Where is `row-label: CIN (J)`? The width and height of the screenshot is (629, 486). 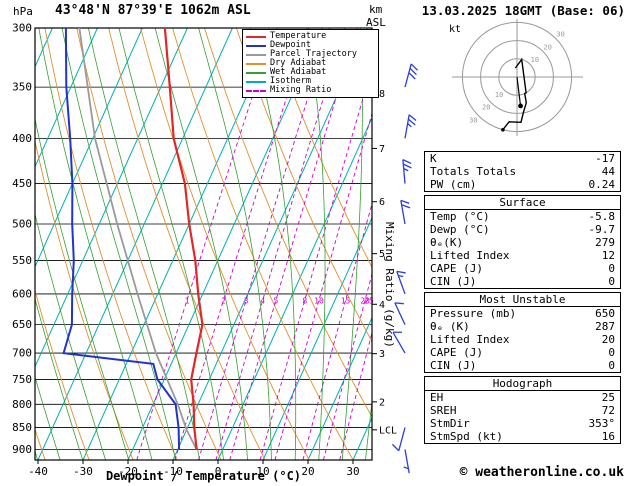
row-label: CIN (J) is located at coordinates (453, 281).